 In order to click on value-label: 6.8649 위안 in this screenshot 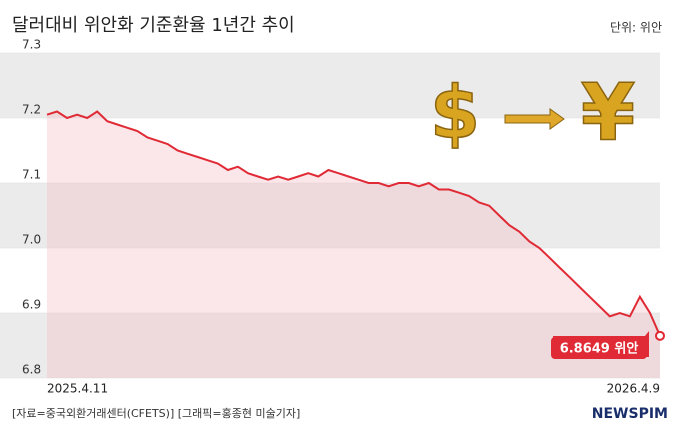, I will do `click(599, 349)`.